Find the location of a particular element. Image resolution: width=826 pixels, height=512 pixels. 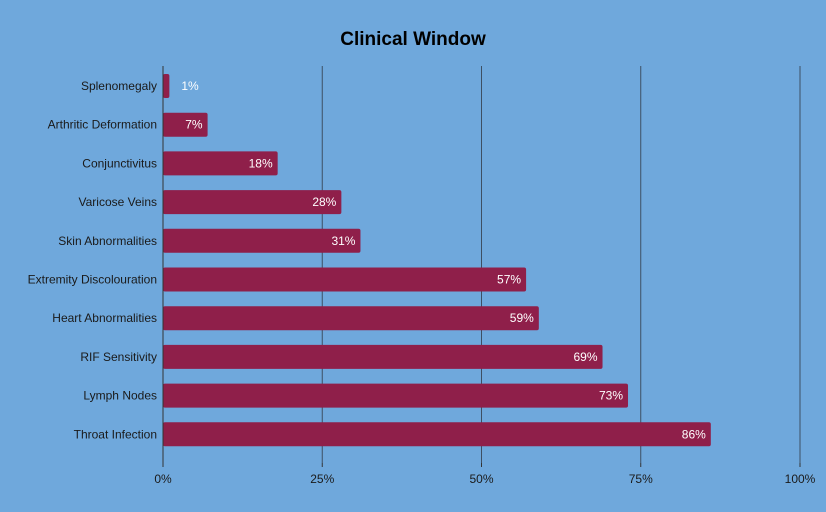

bar-value-label: 73% is located at coordinates (611, 396).